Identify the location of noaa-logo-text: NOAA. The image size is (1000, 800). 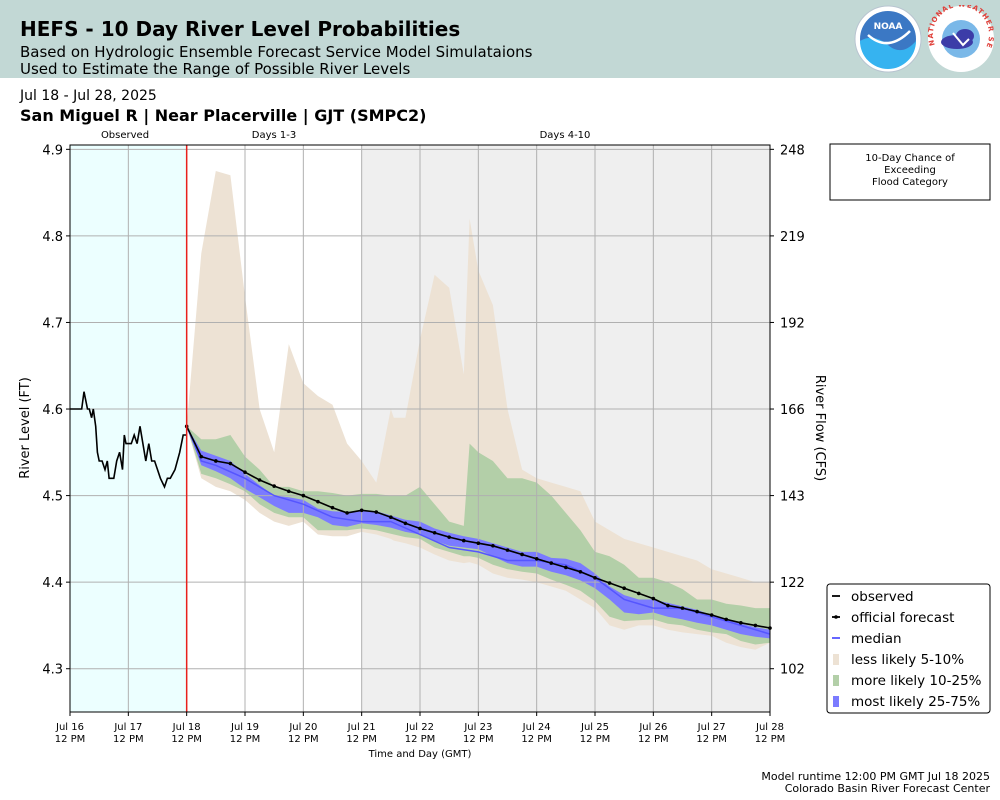
(888, 27).